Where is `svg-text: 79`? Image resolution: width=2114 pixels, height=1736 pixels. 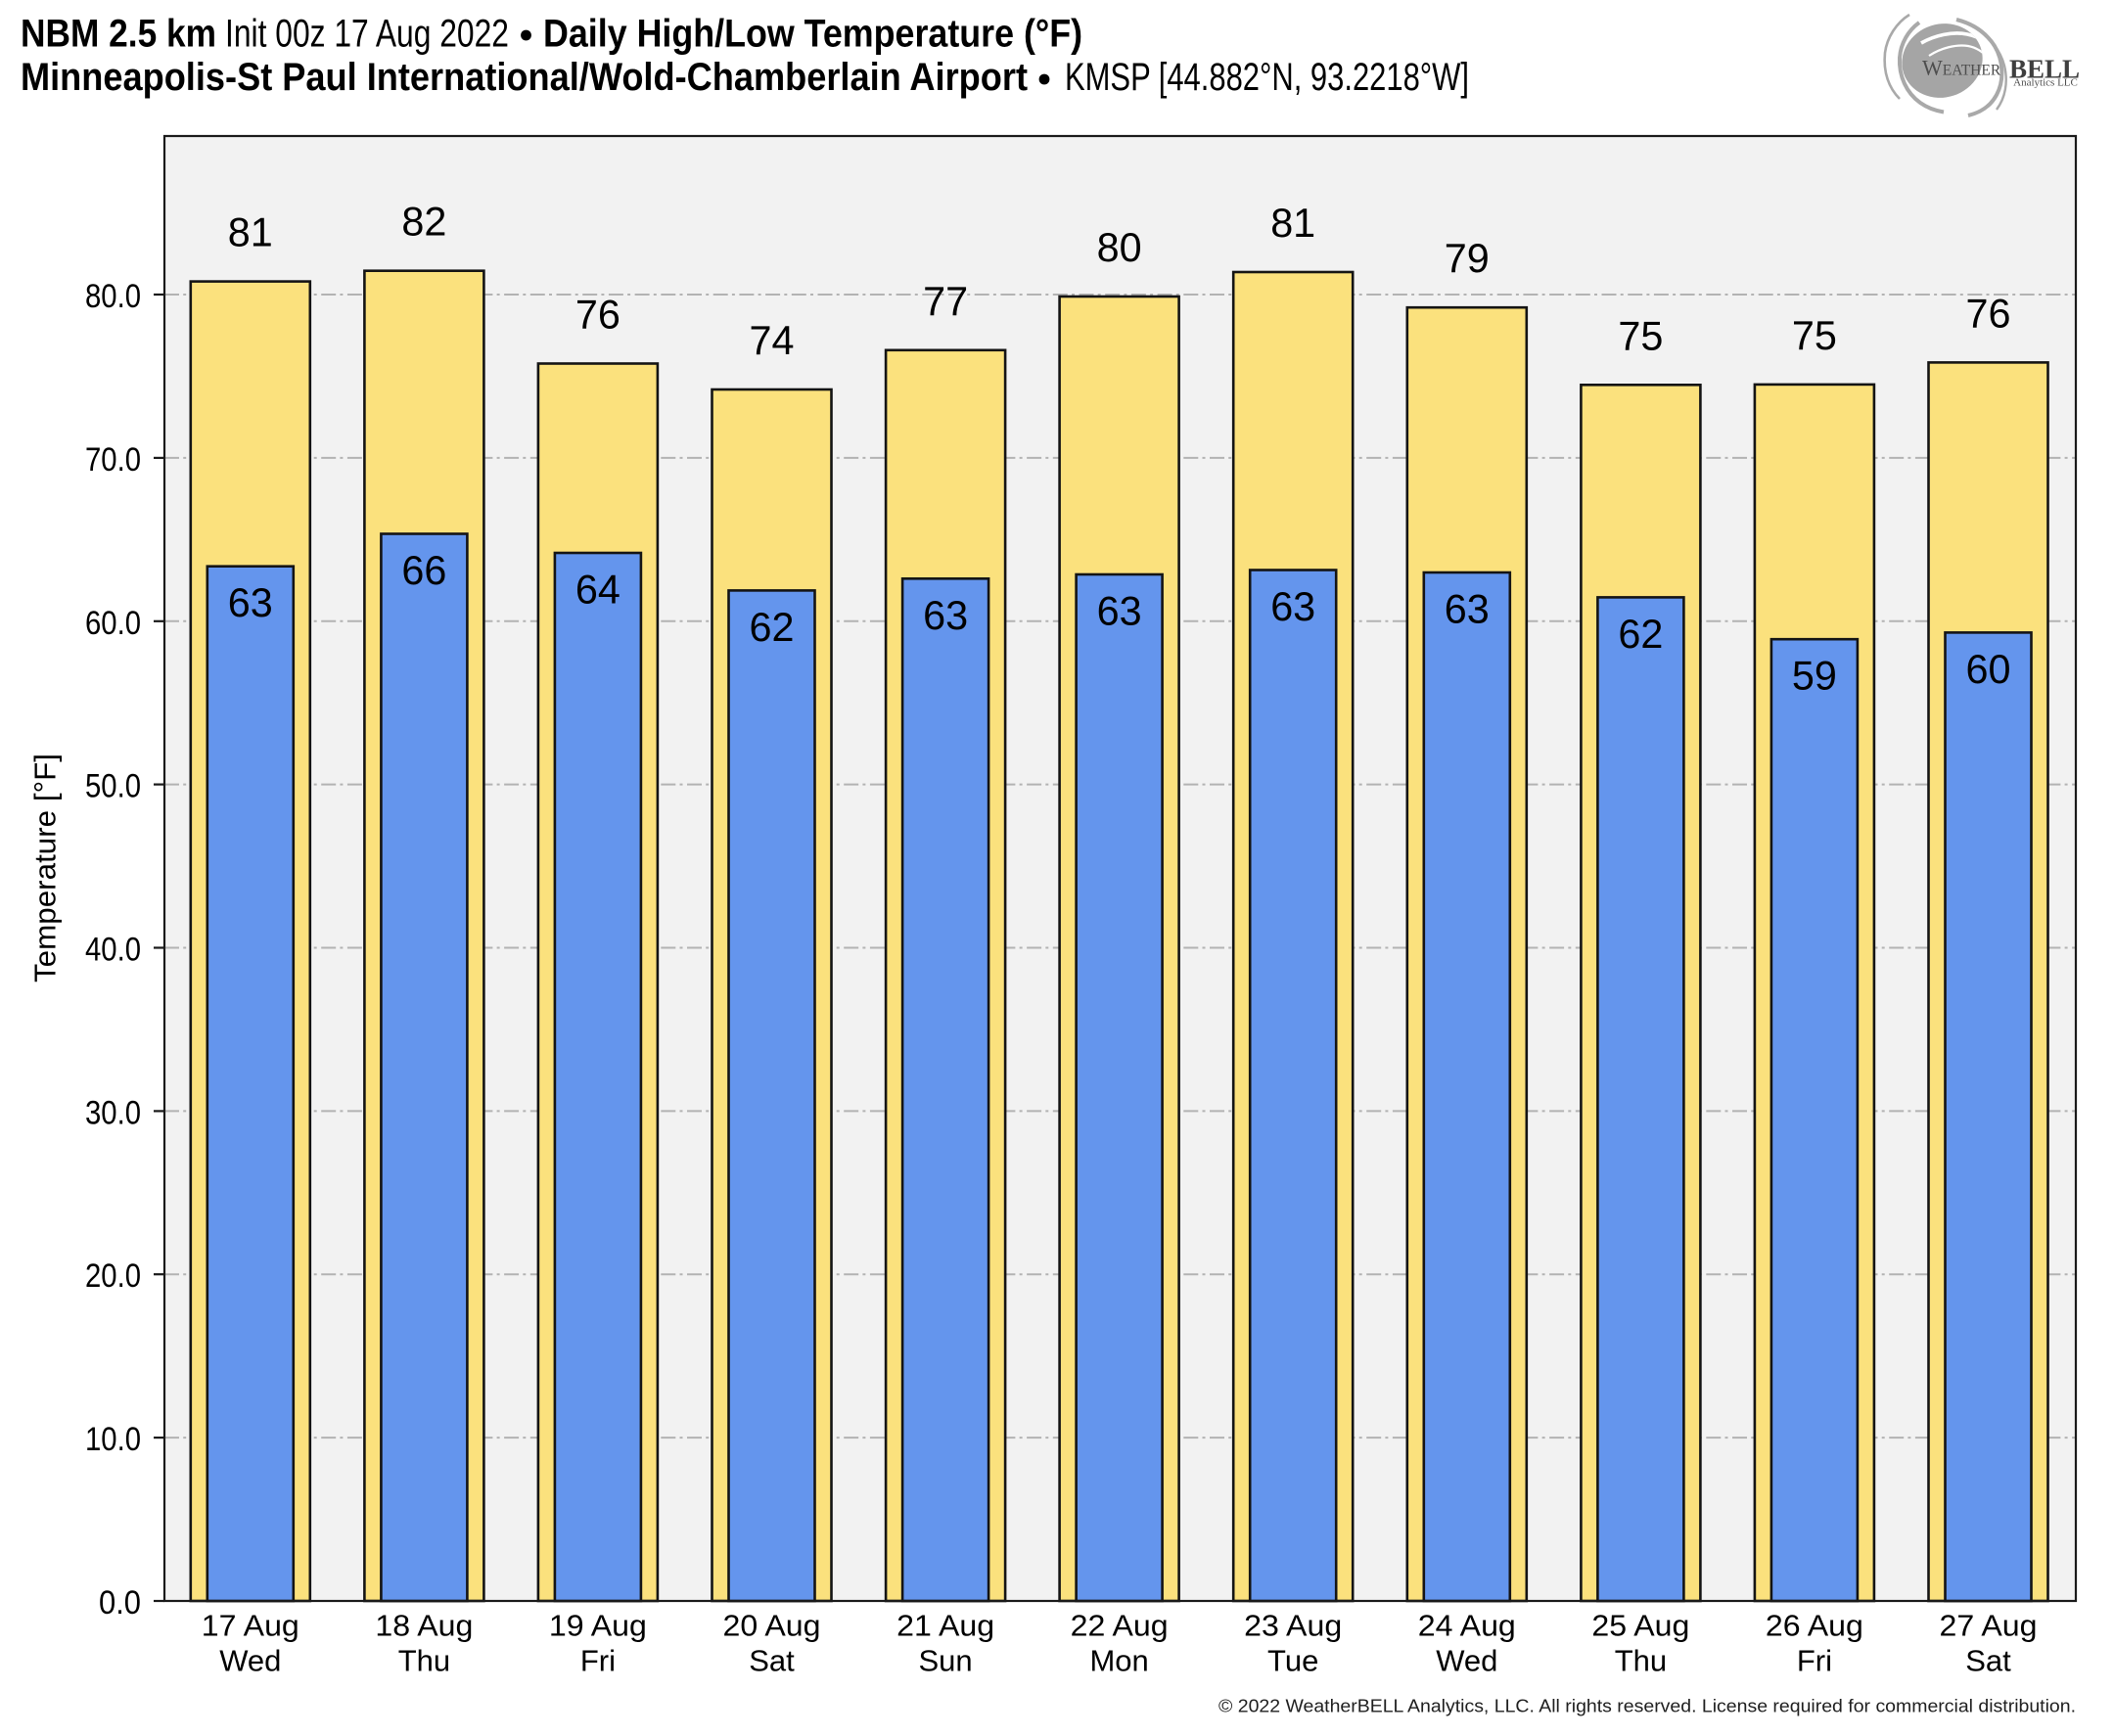
svg-text: 79 is located at coordinates (1467, 258).